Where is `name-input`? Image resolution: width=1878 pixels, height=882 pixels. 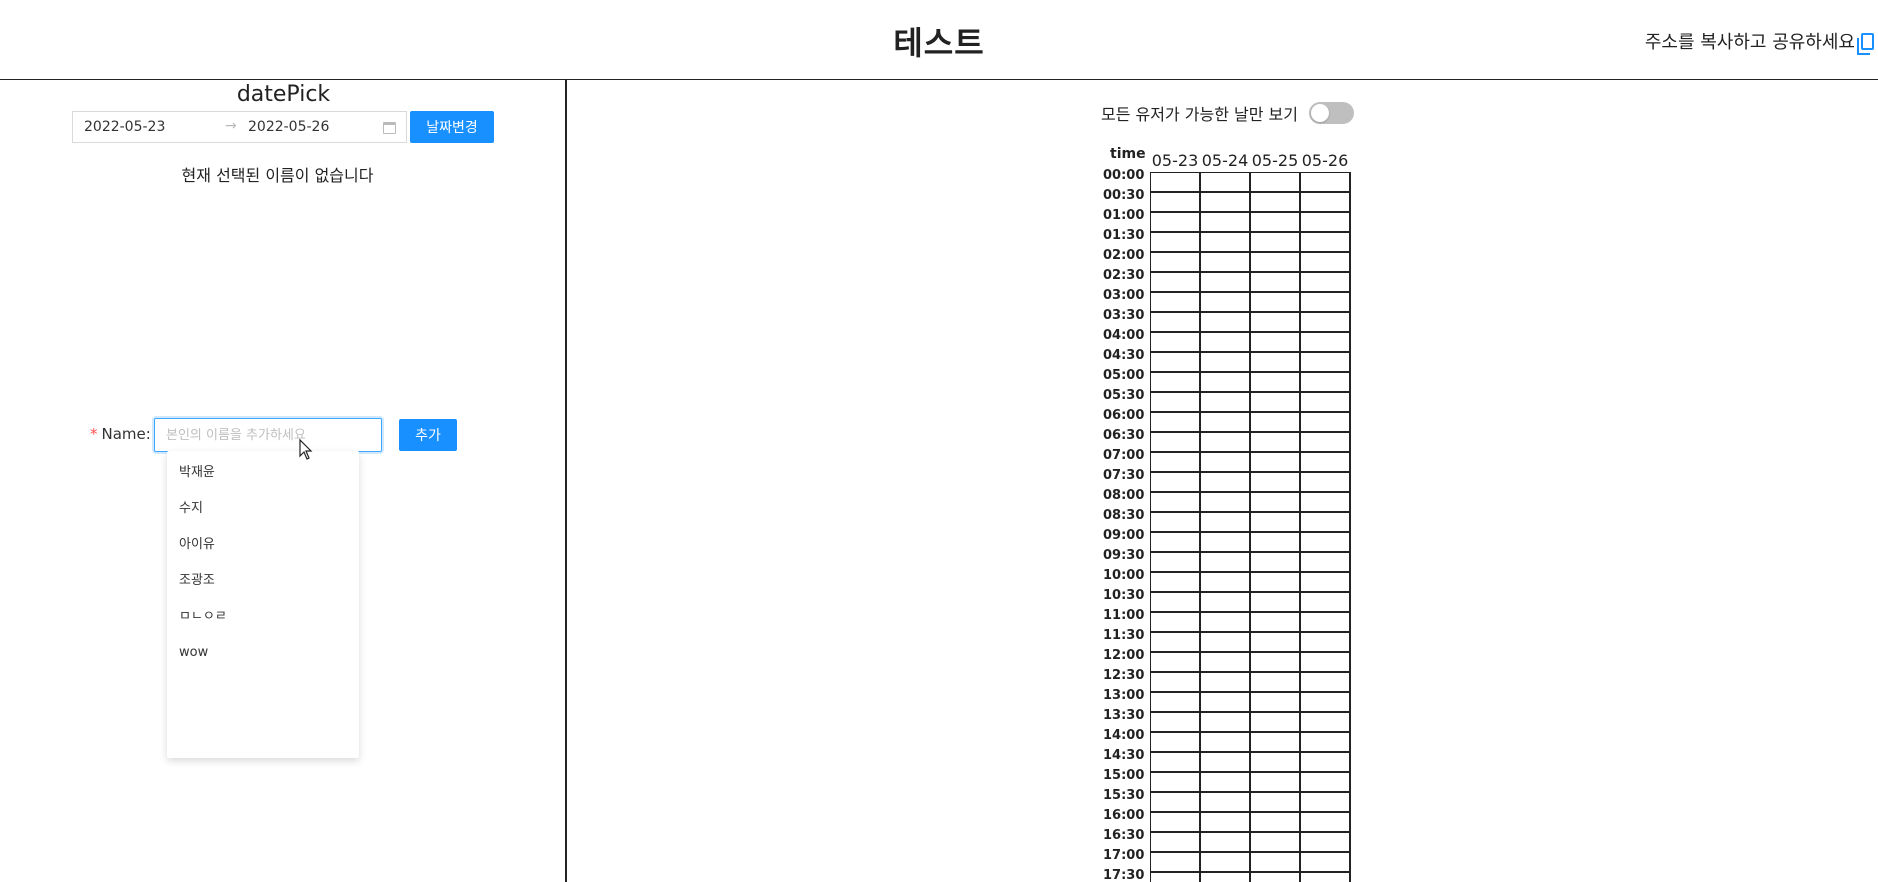
name-input is located at coordinates (268, 435).